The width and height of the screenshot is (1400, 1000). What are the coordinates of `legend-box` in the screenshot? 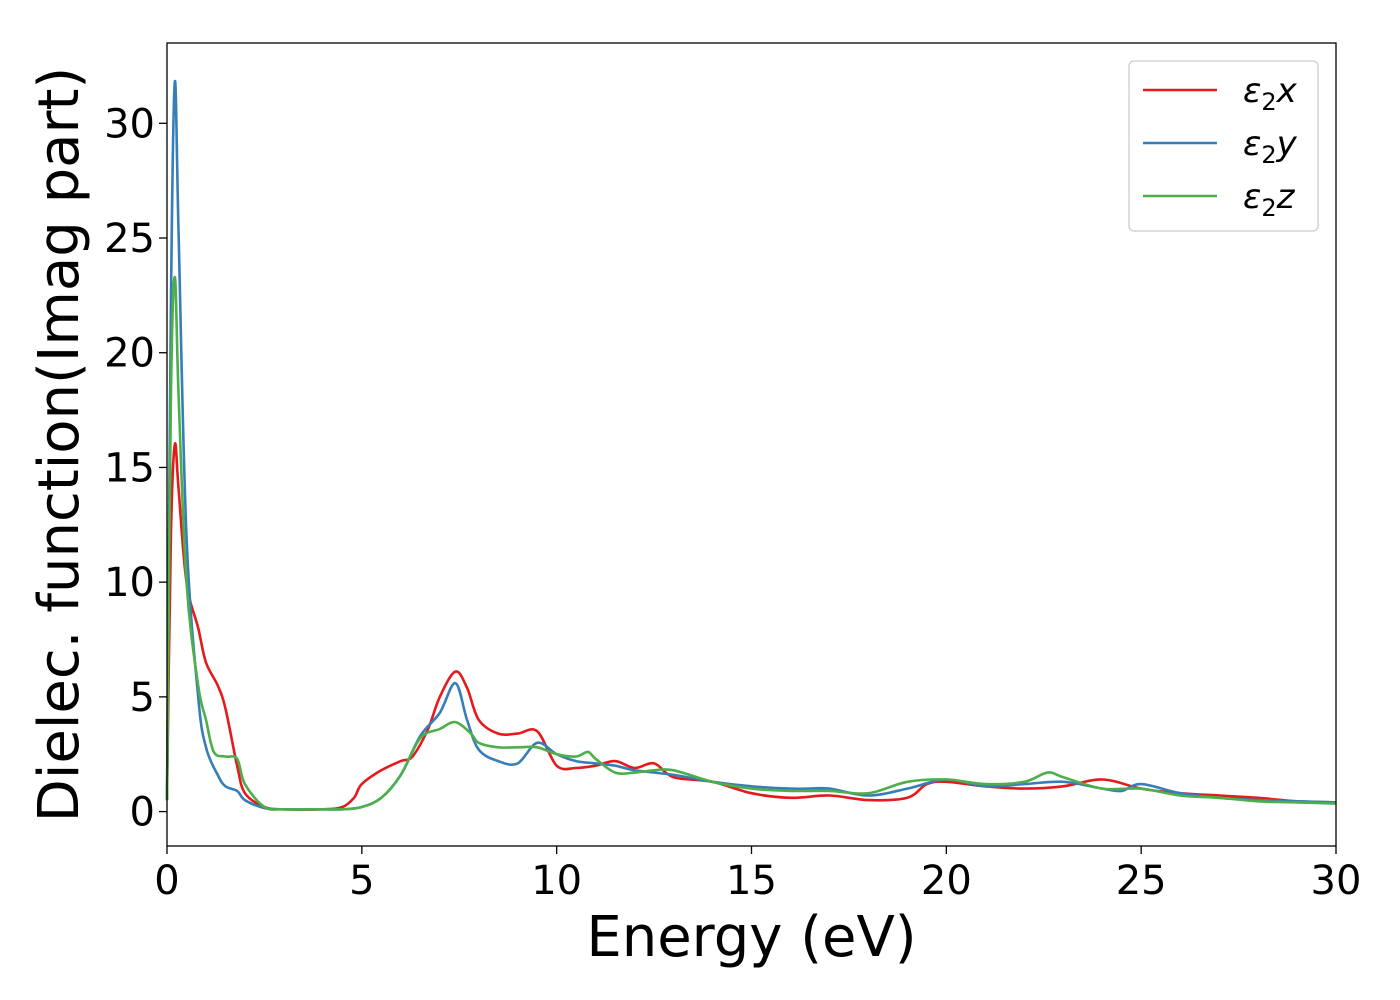 It's located at (1223, 146).